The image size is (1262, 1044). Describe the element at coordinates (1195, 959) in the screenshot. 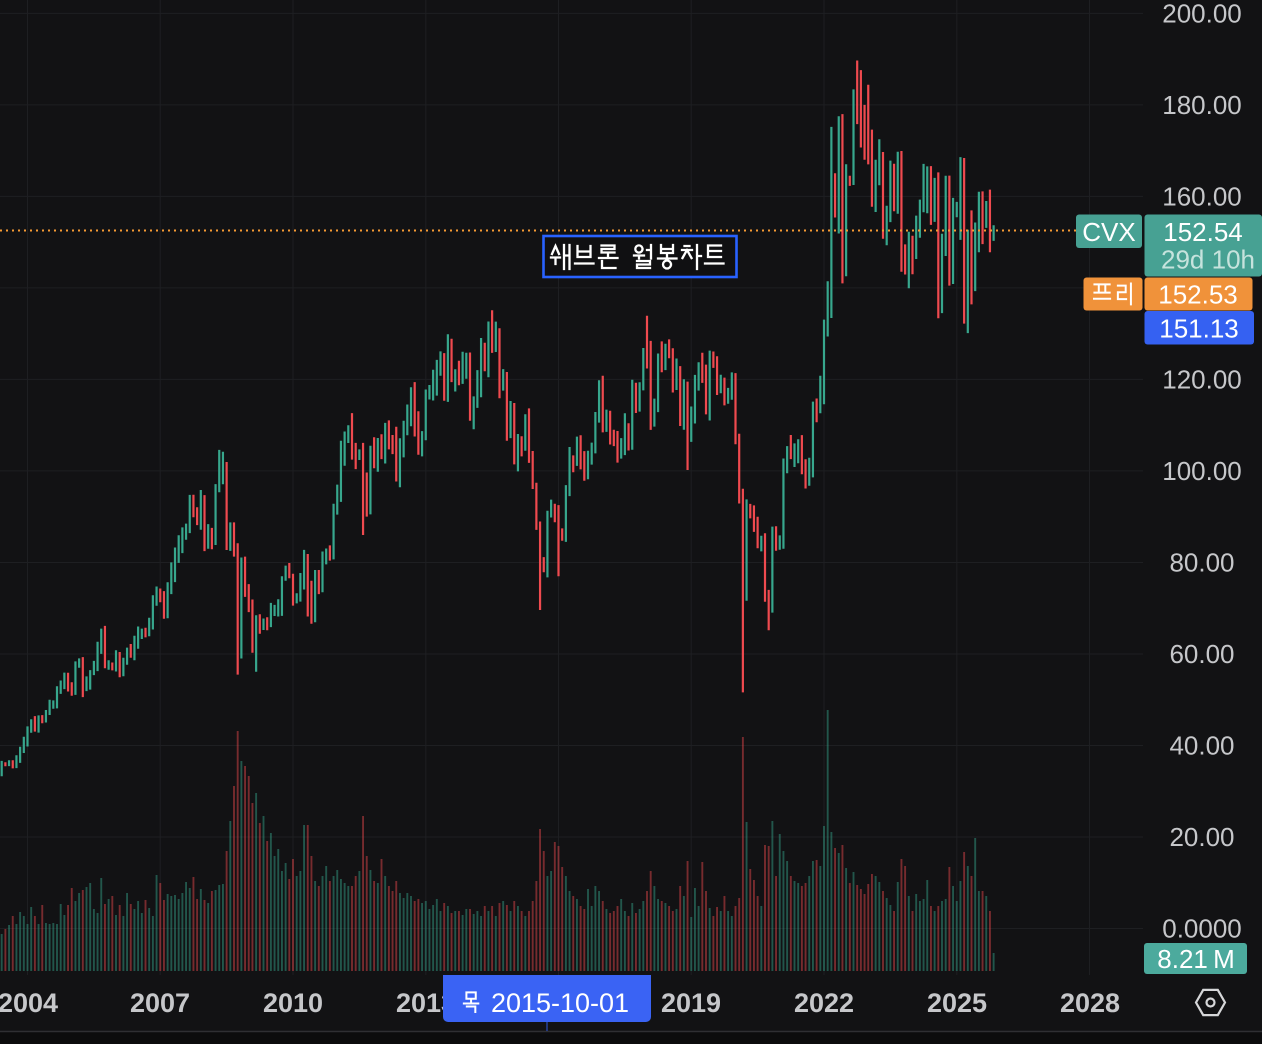

I see `svg-text: 8.21 M` at that location.